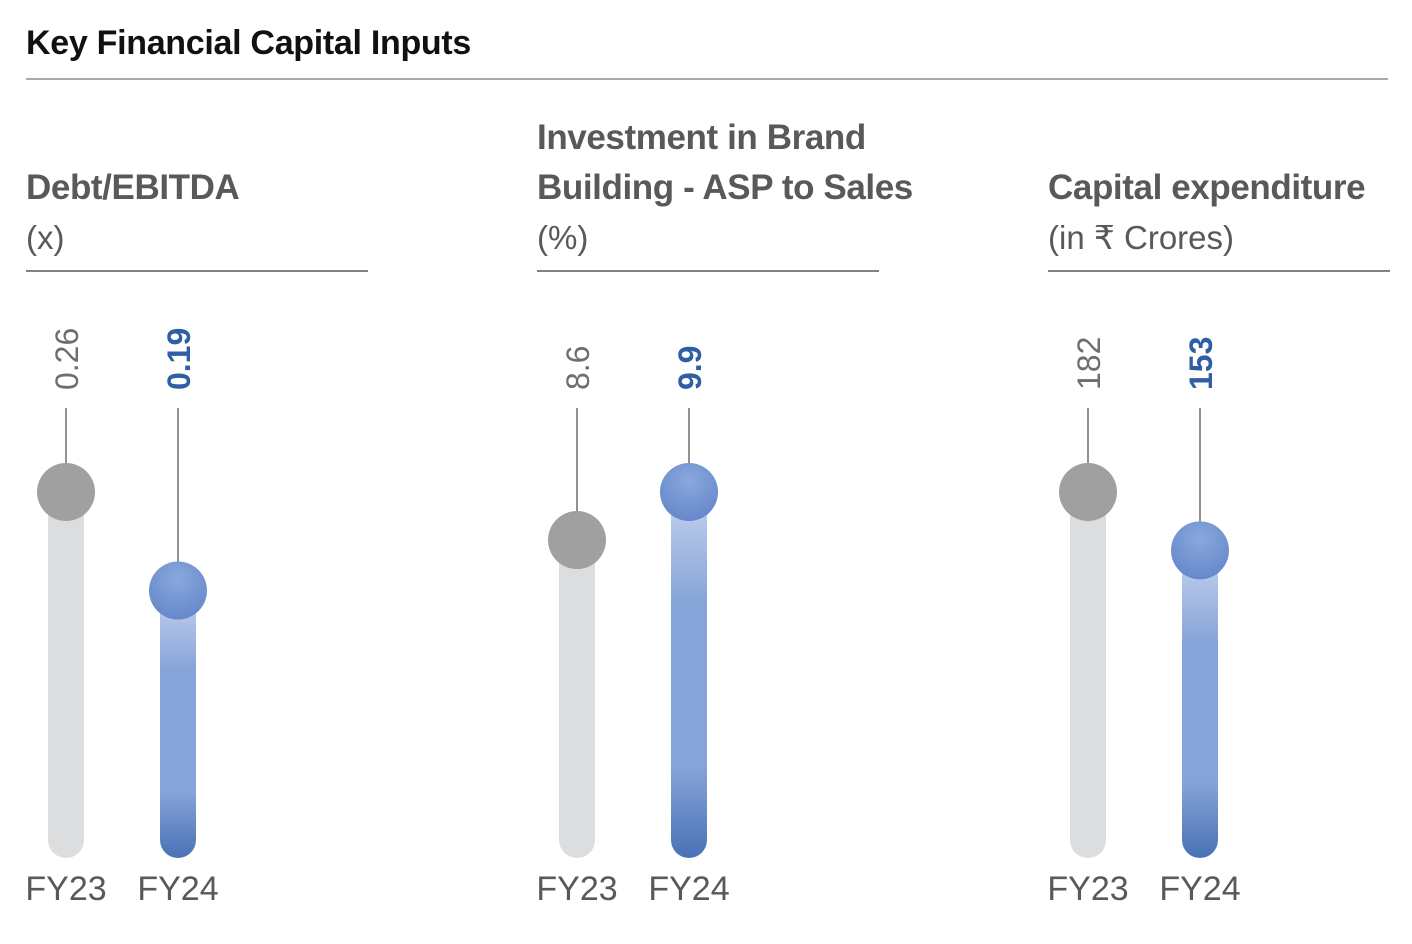  I want to click on value-label-fy24: 153, so click(1201, 363).